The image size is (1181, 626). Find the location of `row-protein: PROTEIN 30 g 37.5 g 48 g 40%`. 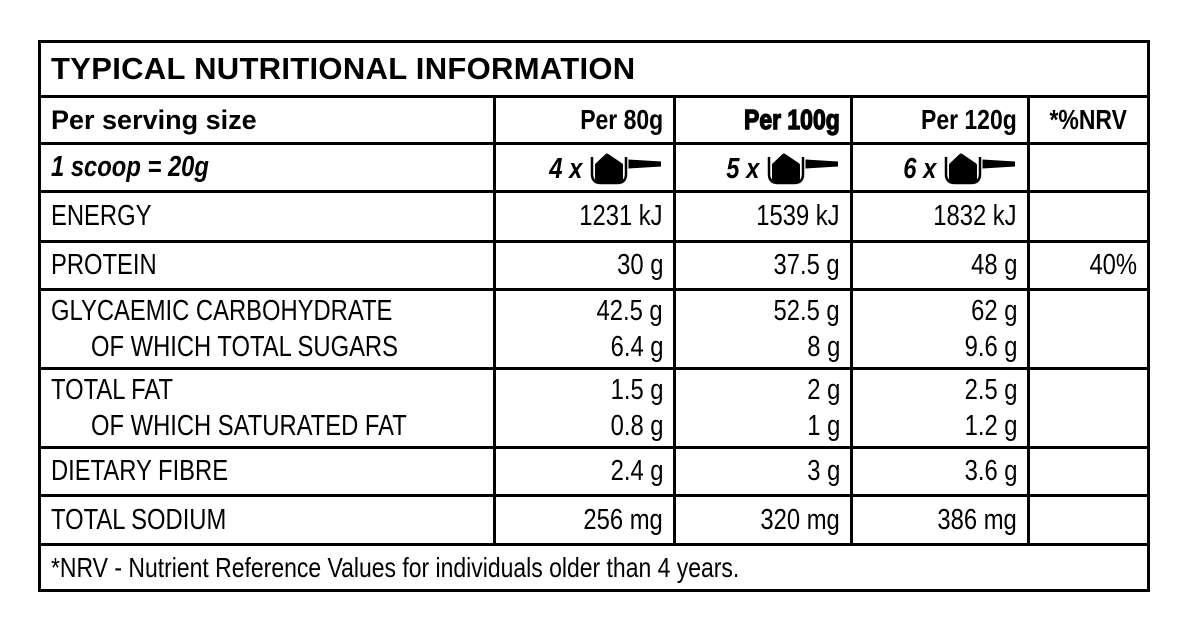

row-protein: PROTEIN 30 g 37.5 g 48 g 40% is located at coordinates (594, 265).